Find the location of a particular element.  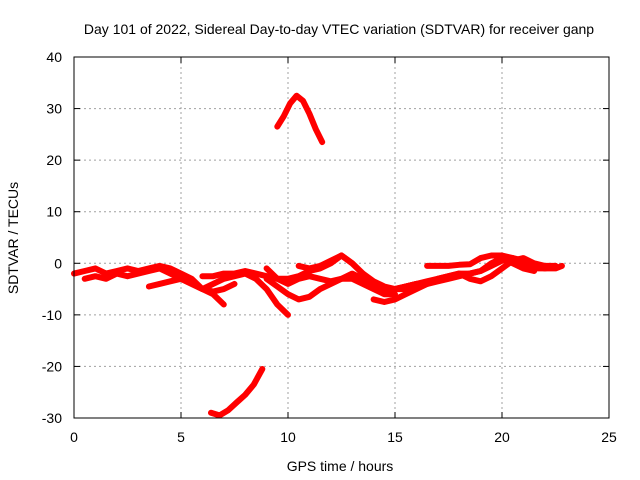

y-tick-label: 30 is located at coordinates (54, 109).